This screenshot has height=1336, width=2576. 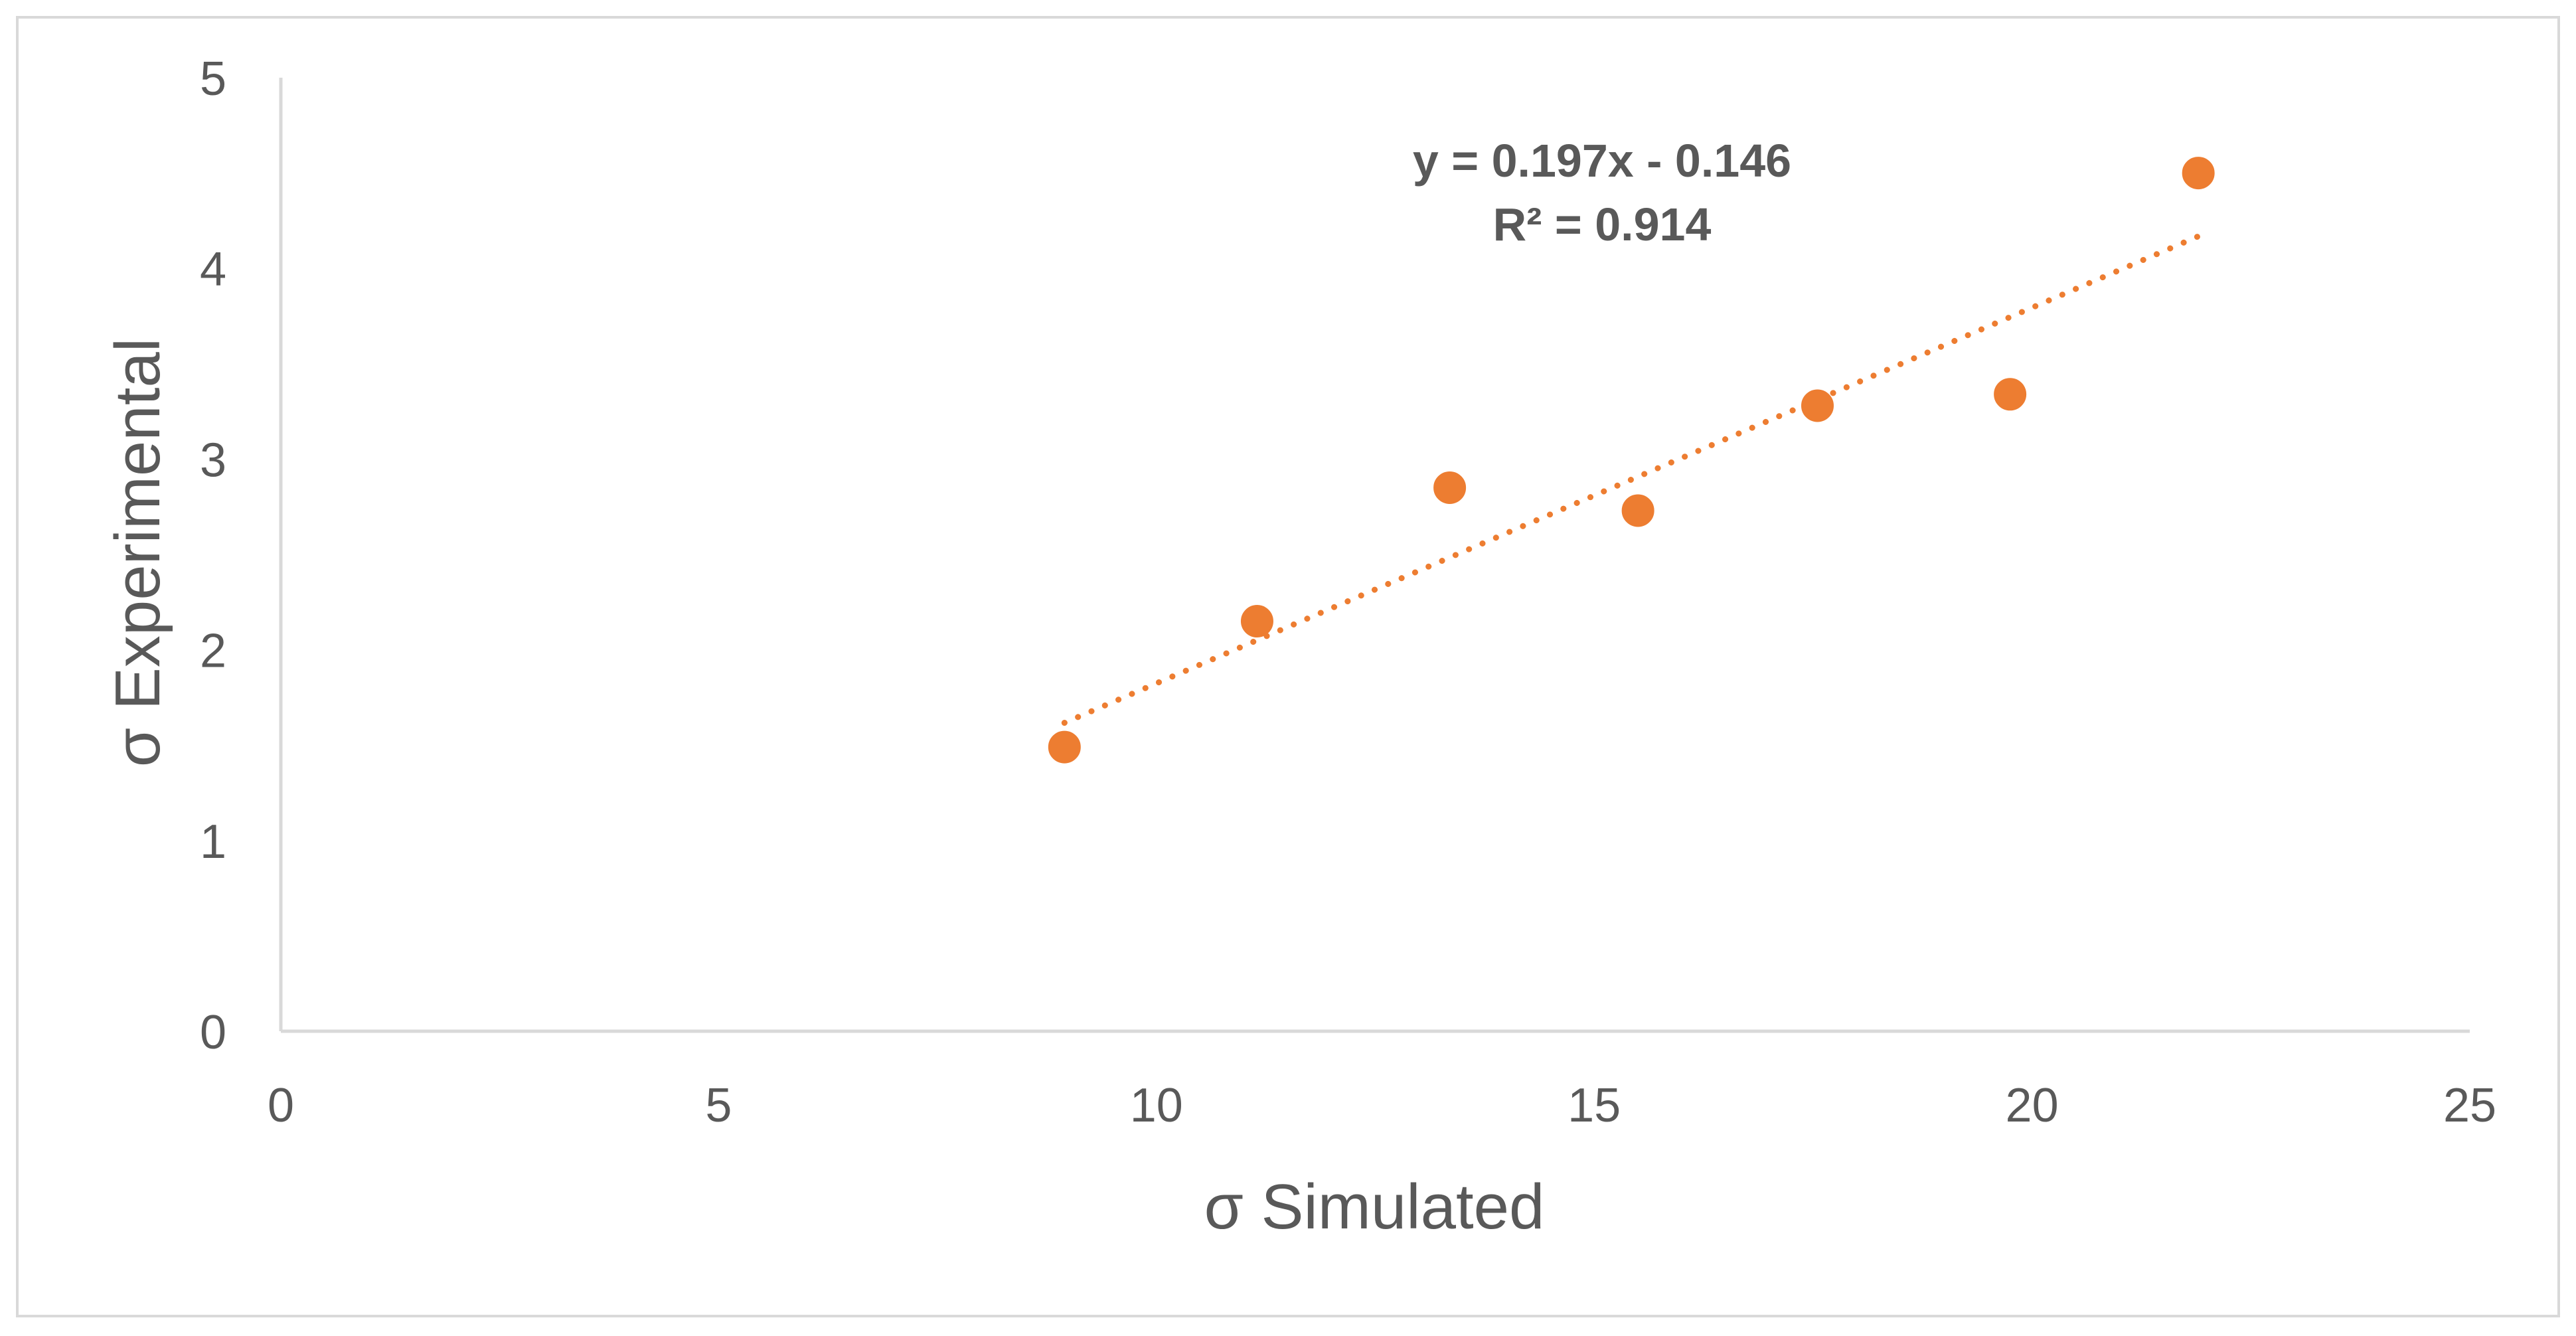 I want to click on y-tick-label: 4, so click(x=213, y=269).